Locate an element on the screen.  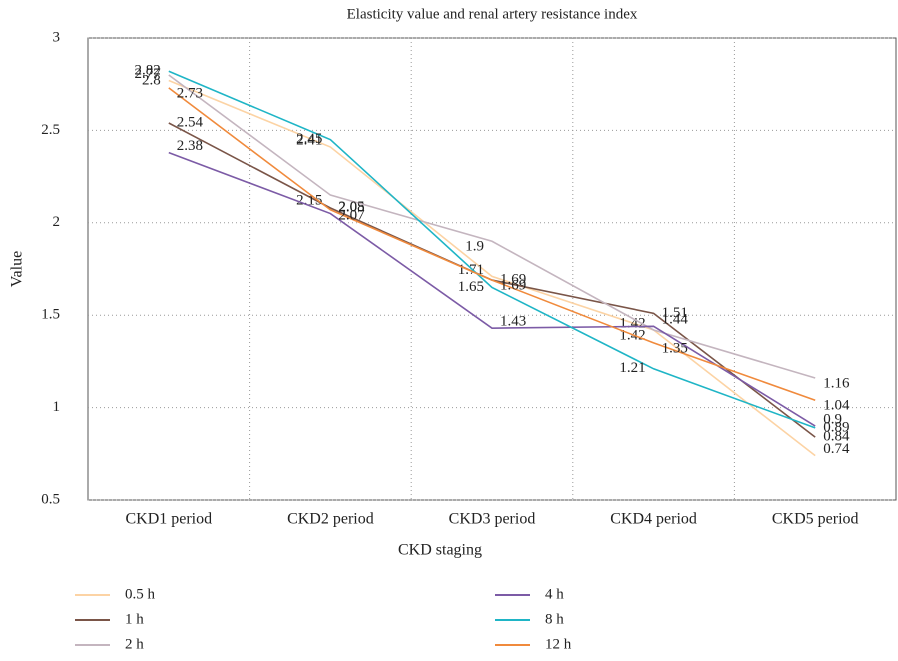
data-label: 2.73 is located at coordinates (190, 93).